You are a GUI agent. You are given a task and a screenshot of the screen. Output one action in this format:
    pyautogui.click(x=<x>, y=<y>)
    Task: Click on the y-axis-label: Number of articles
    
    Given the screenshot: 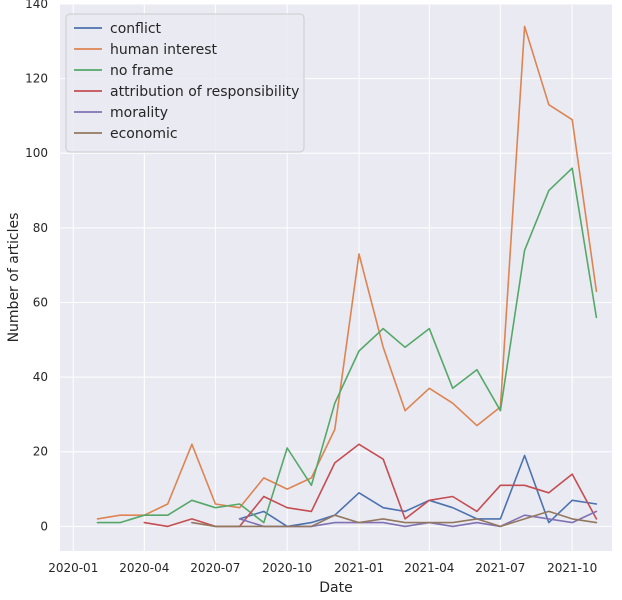 What is the action you would take?
    pyautogui.click(x=14, y=278)
    